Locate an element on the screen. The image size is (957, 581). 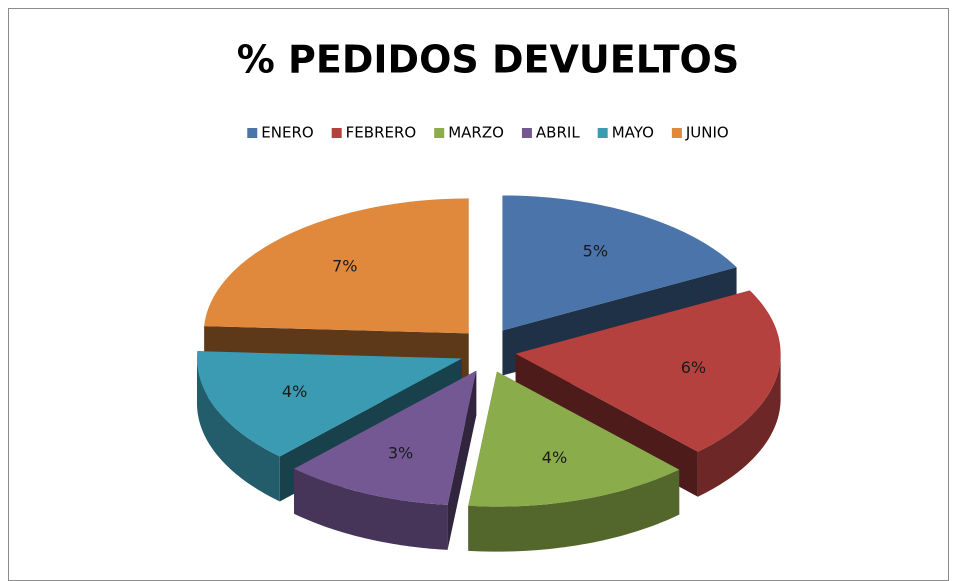
pie-slice: 3% is located at coordinates (385, 460).